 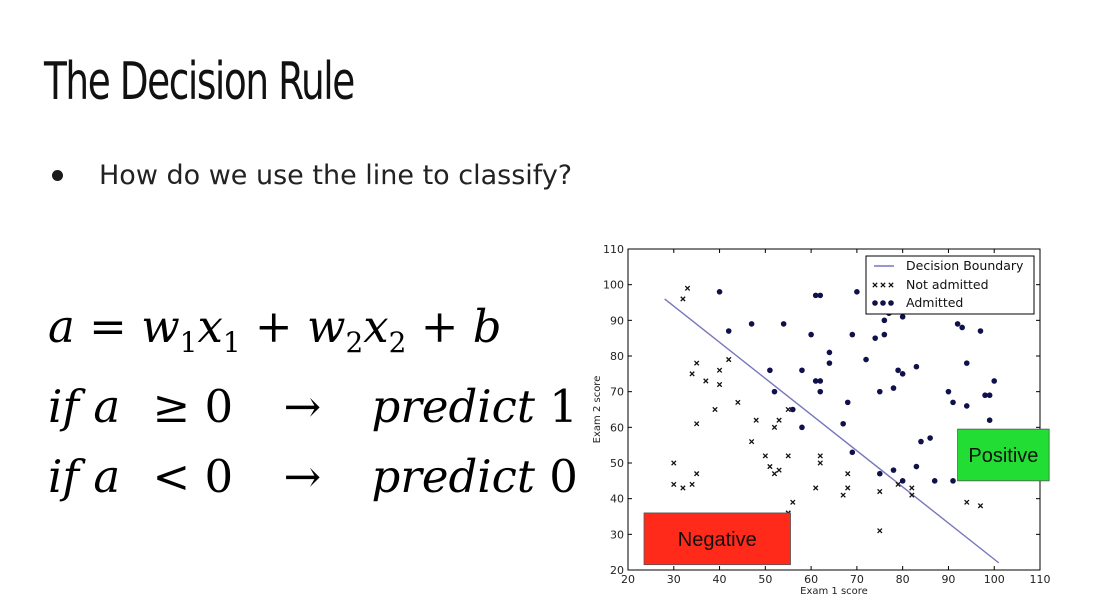 What do you see at coordinates (188, 342) in the screenshot?
I see `eq-sub-w1: 1` at bounding box center [188, 342].